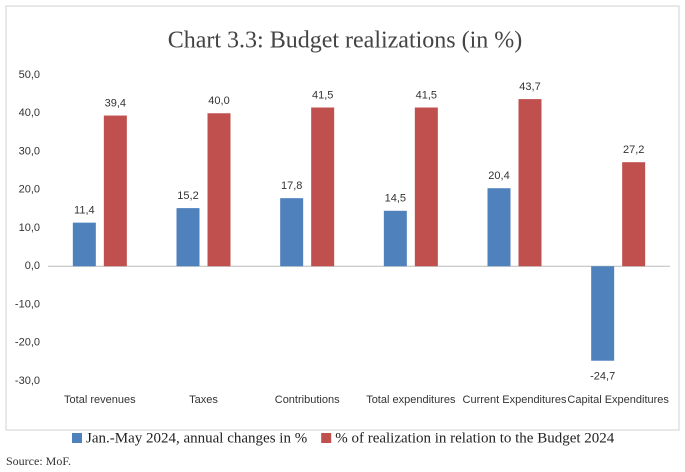  Describe the element at coordinates (602, 377) in the screenshot. I see `value-label: -24,7` at that location.